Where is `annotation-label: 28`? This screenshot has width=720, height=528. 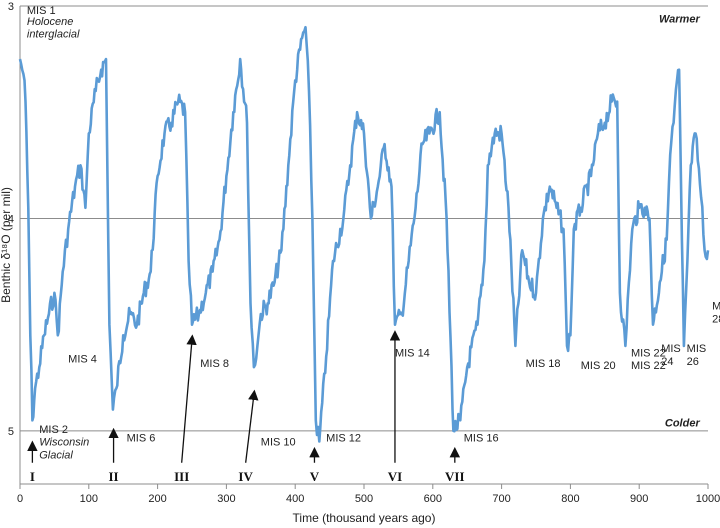
annotation-label: 28 is located at coordinates (716, 319).